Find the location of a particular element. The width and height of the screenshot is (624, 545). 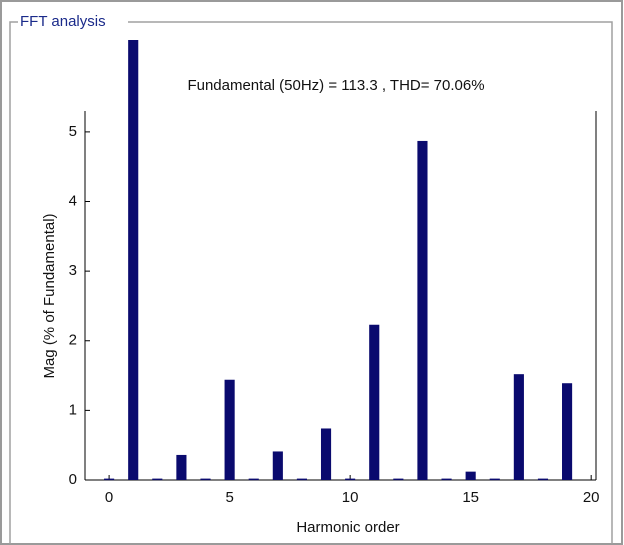

chart-title: Fundamental (50Hz) = 113.3 , THD= 70.06% is located at coordinates (335, 85).